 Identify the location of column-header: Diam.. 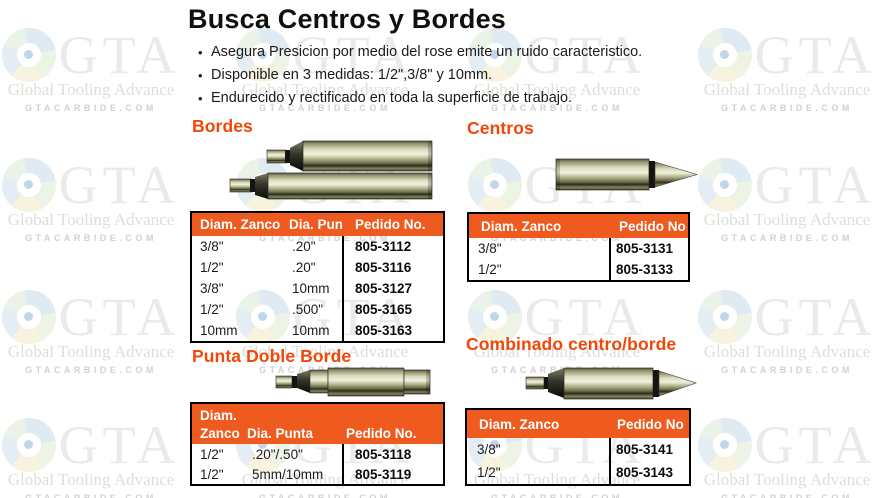
(218, 415).